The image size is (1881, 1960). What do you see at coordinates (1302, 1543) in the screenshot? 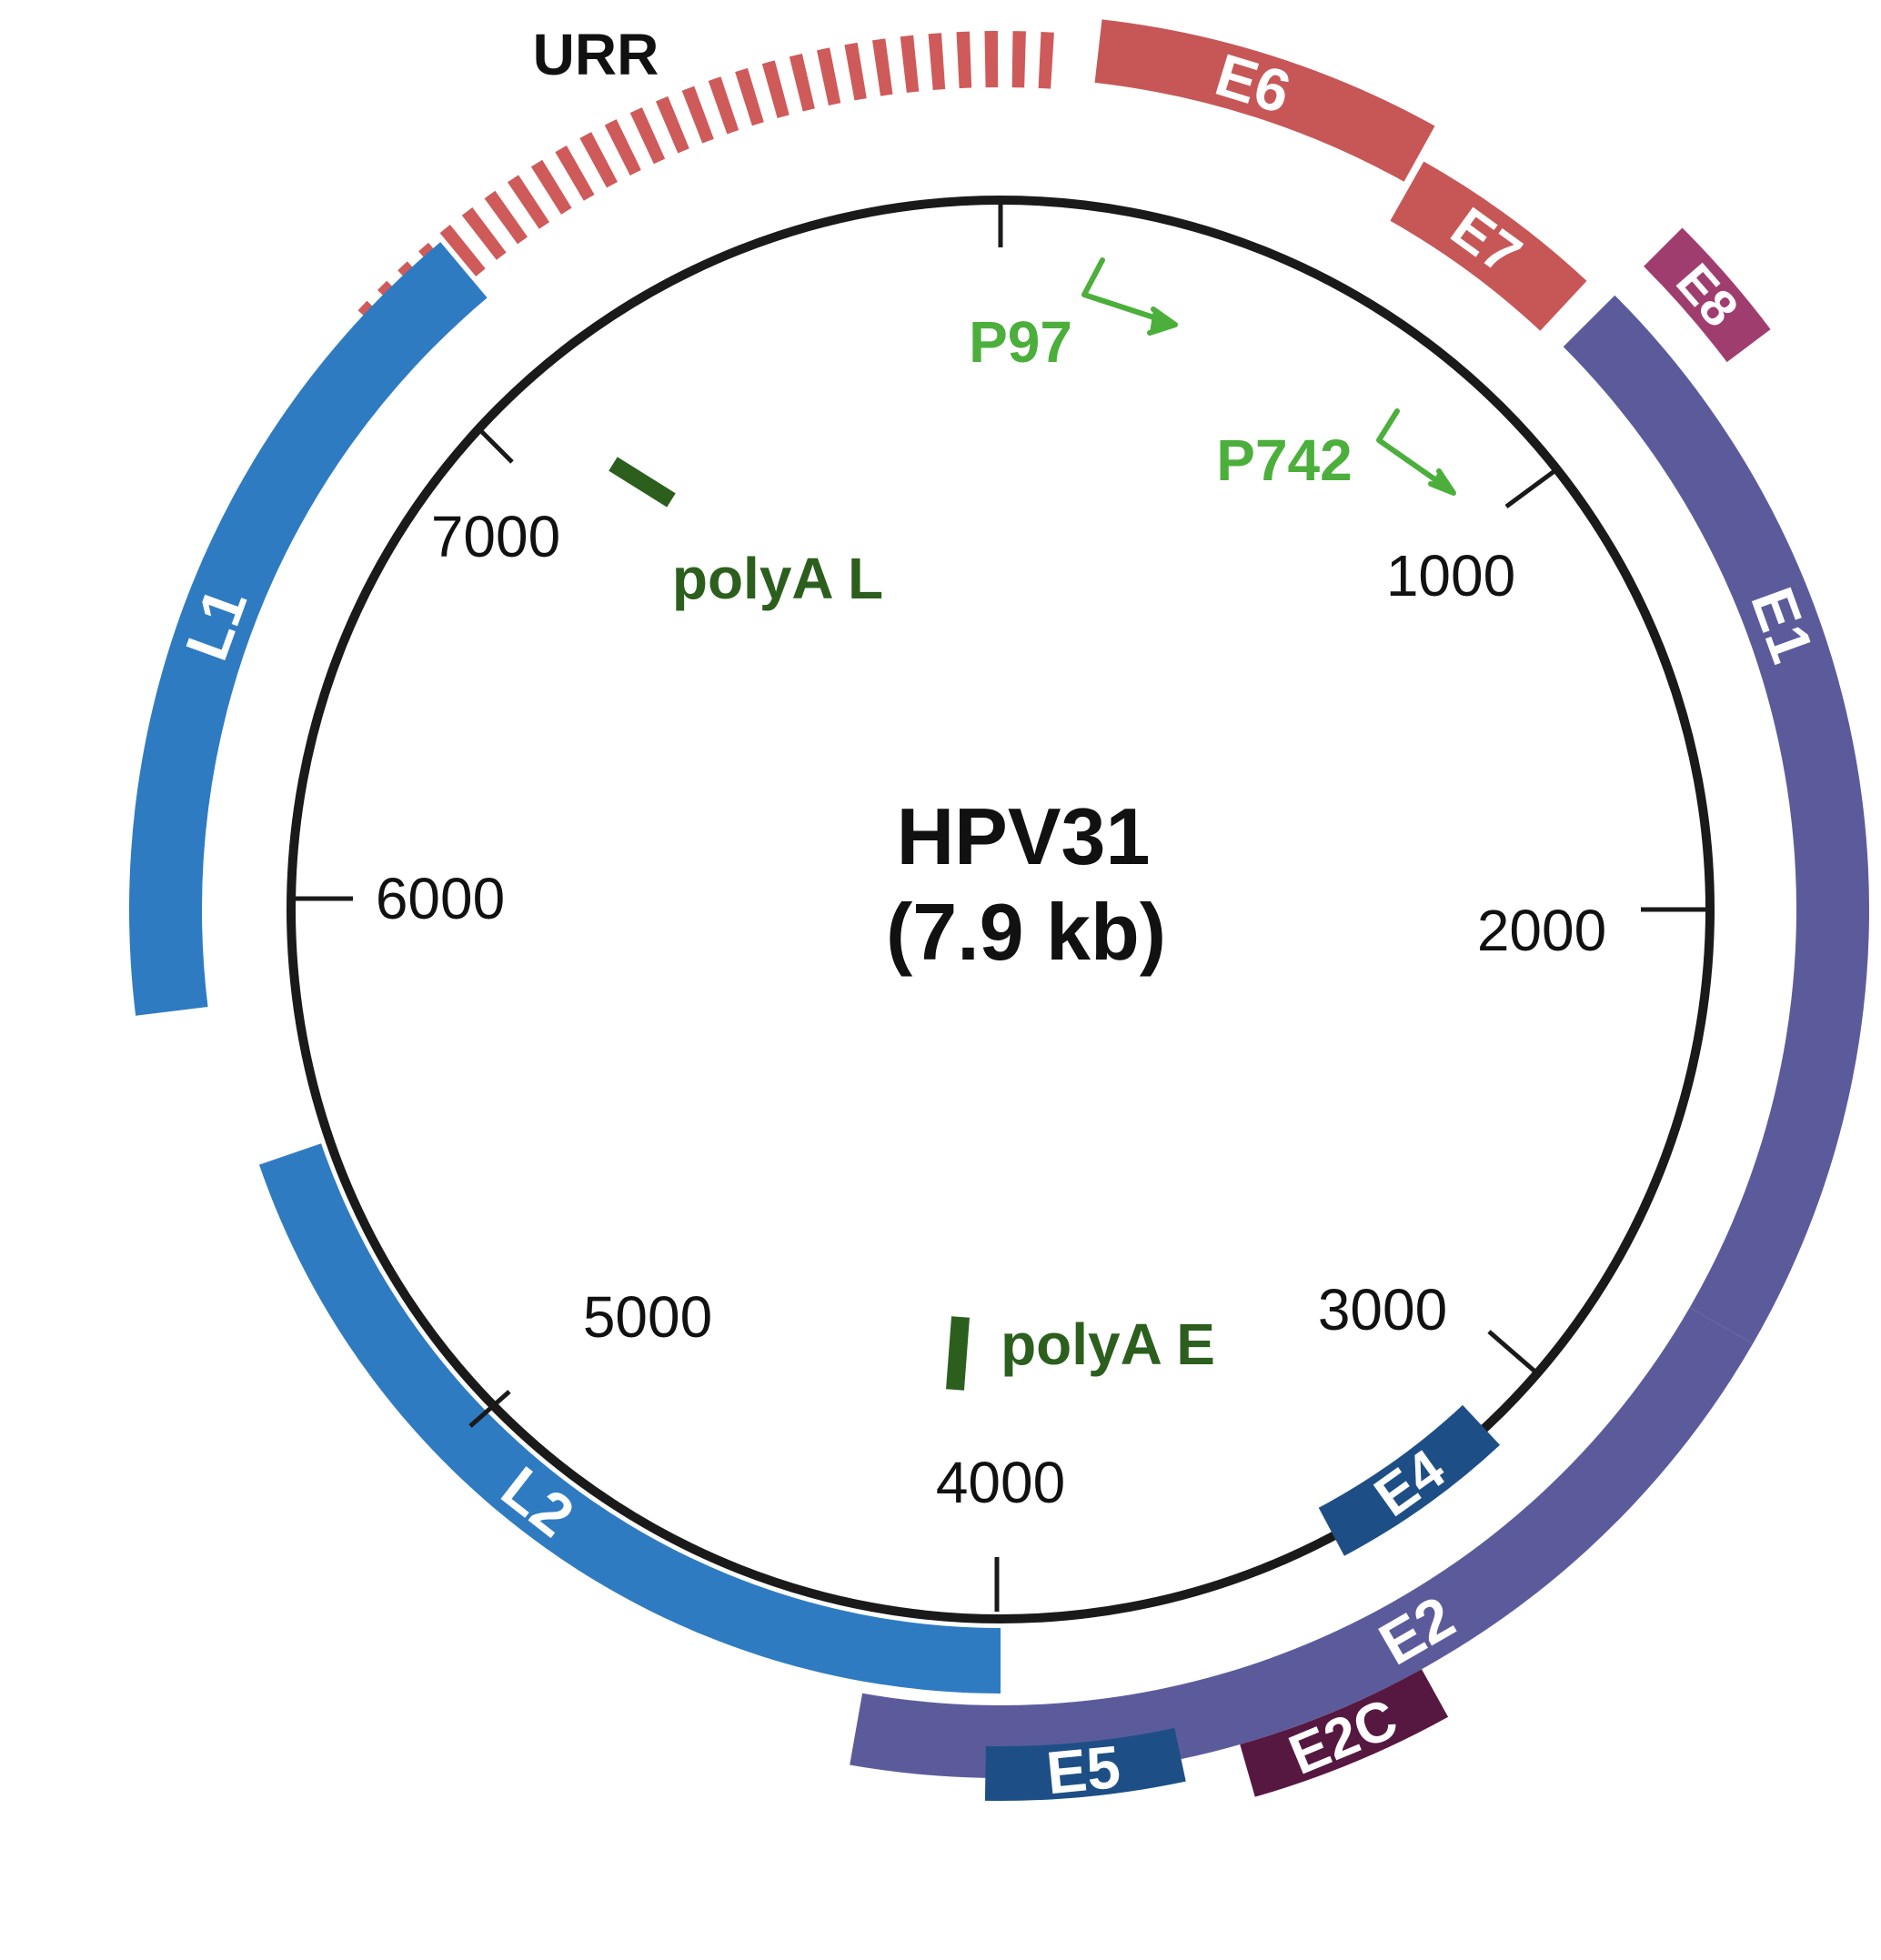
I see `gene-e2-block` at bounding box center [1302, 1543].